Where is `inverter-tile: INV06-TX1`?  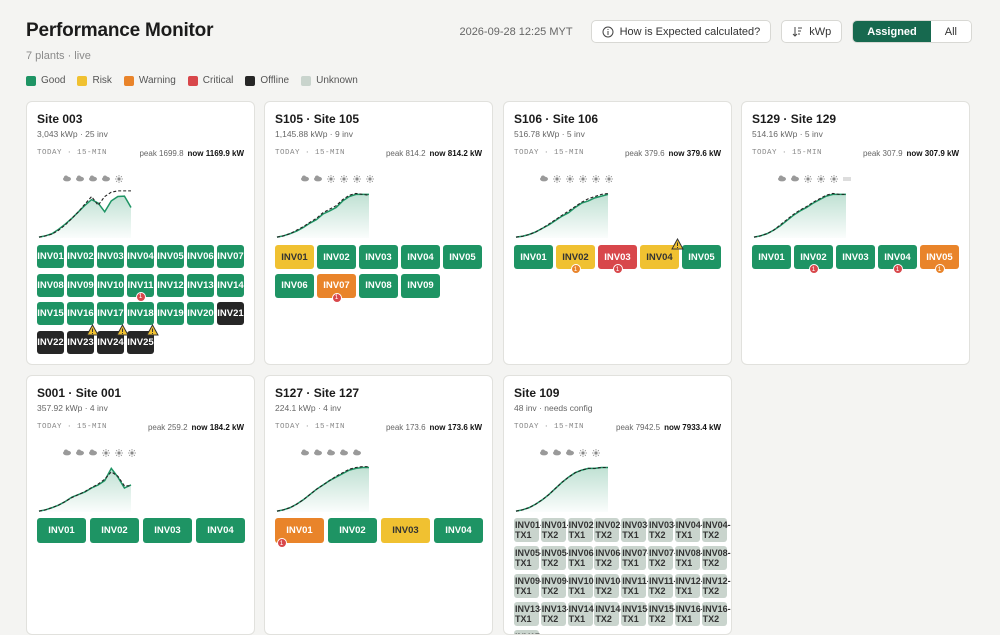
inverter-tile: INV06-TX1 is located at coordinates (582, 558).